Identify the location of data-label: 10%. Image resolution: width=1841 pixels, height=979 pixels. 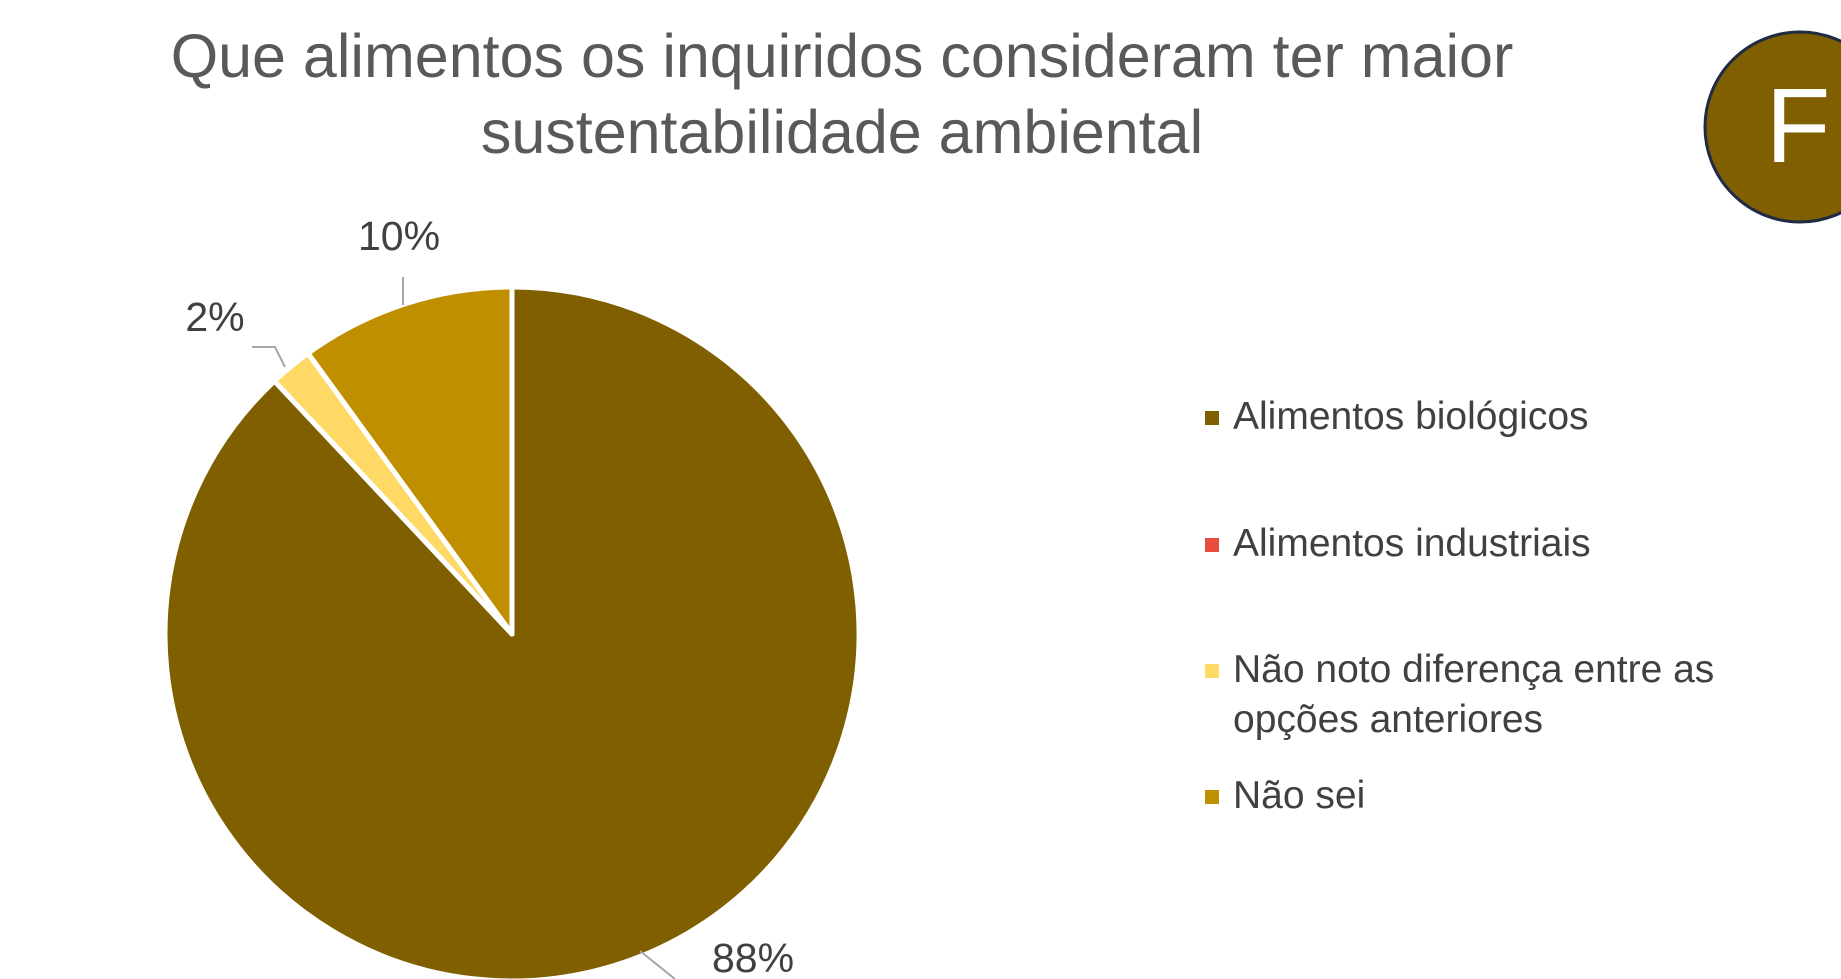
(399, 236).